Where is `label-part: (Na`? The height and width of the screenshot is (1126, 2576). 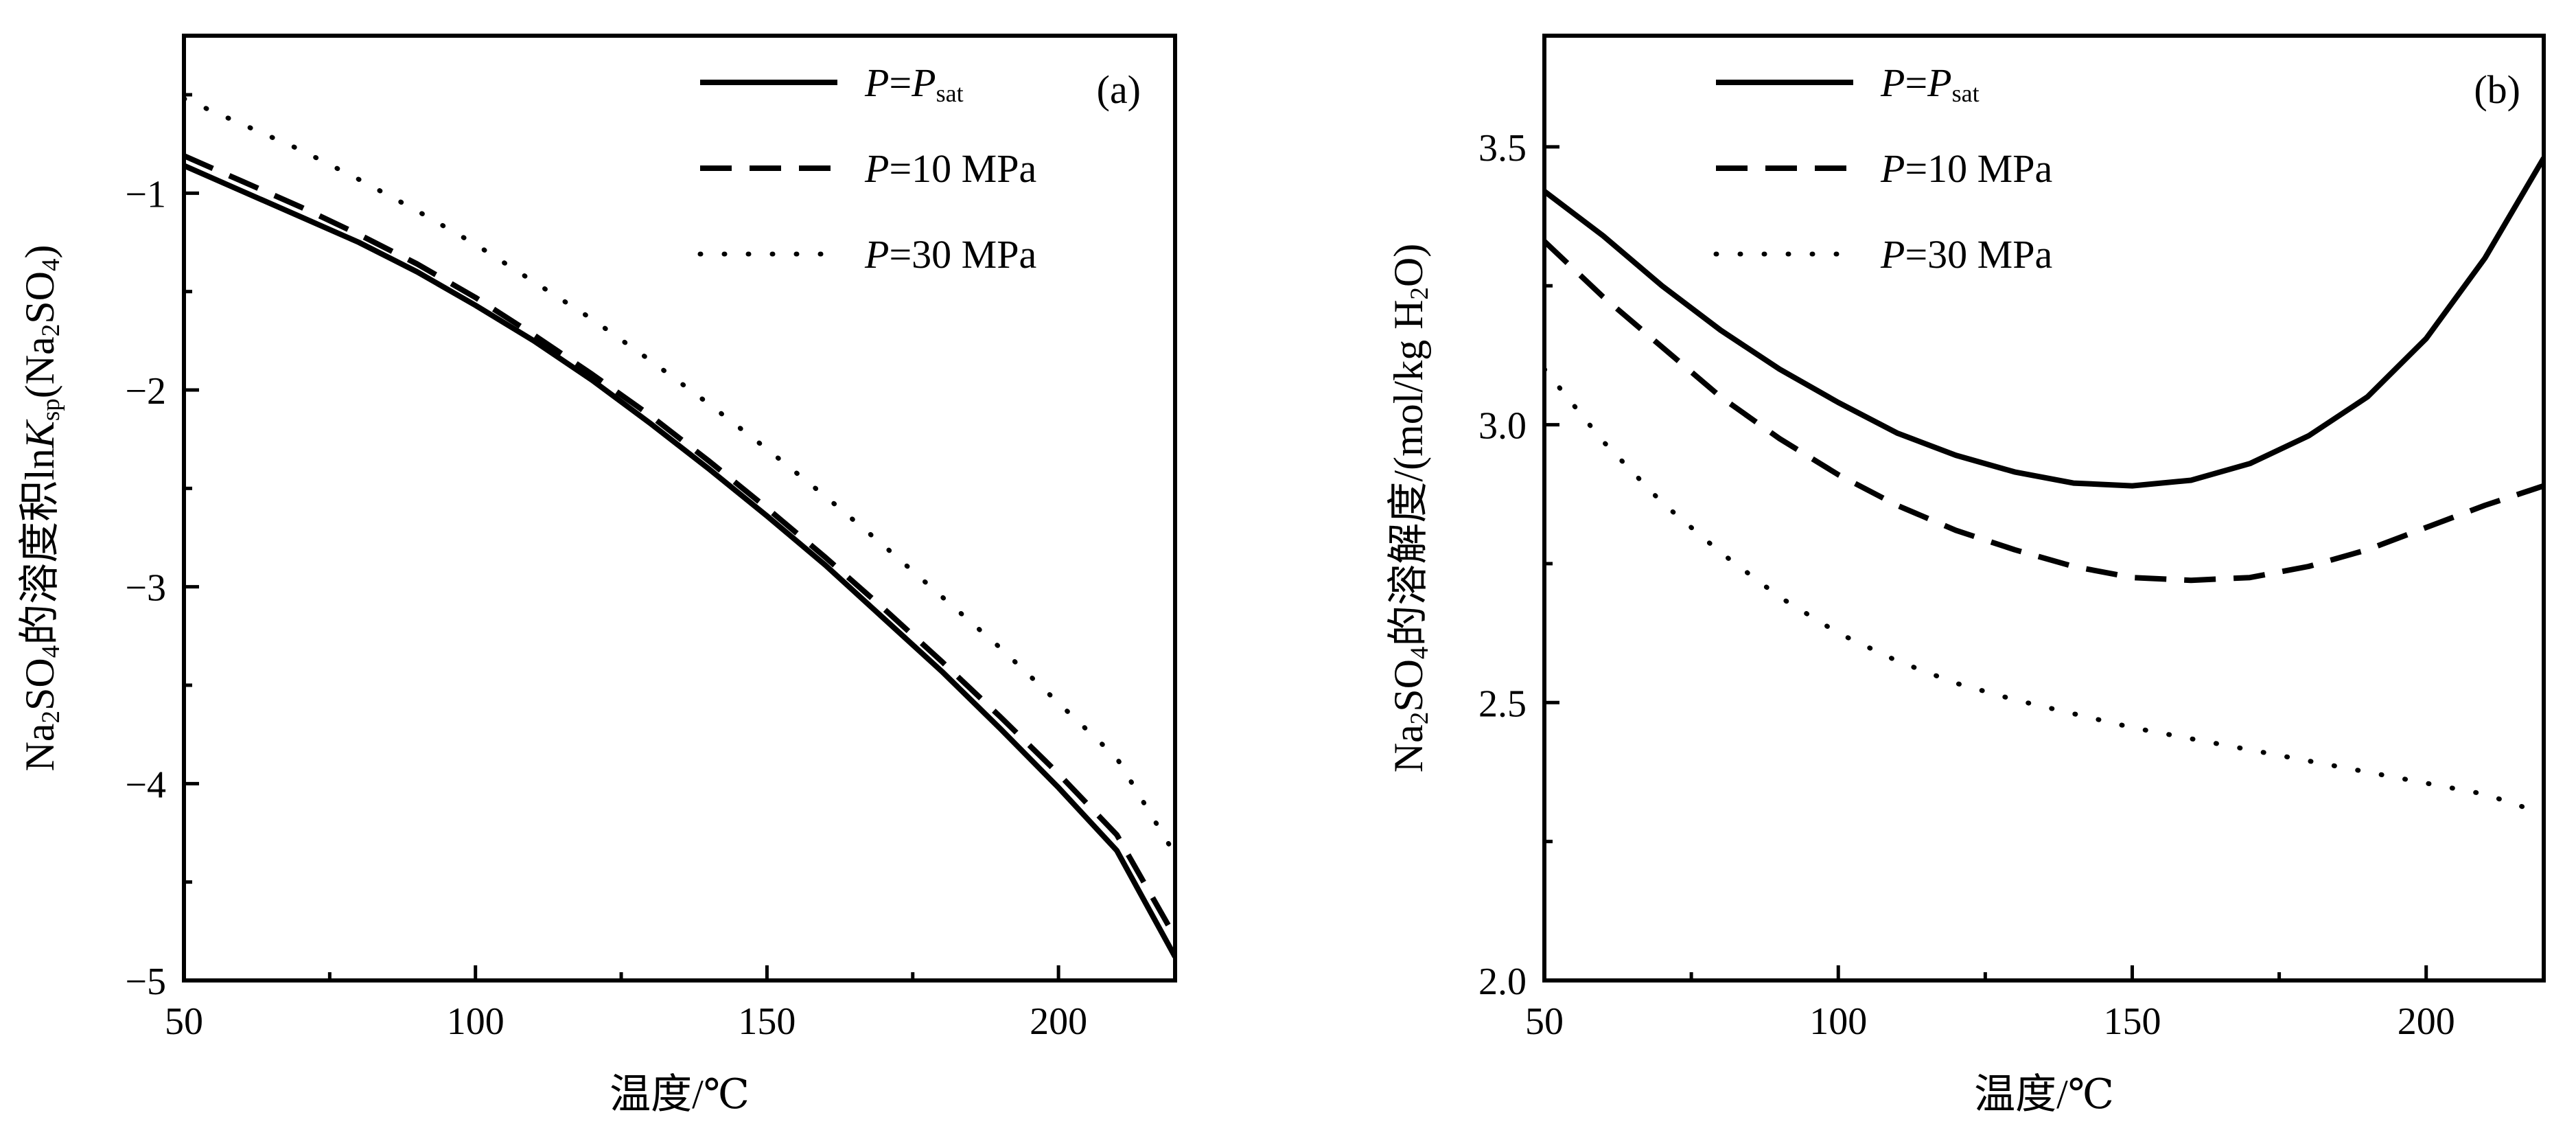 label-part: (Na is located at coordinates (39, 367).